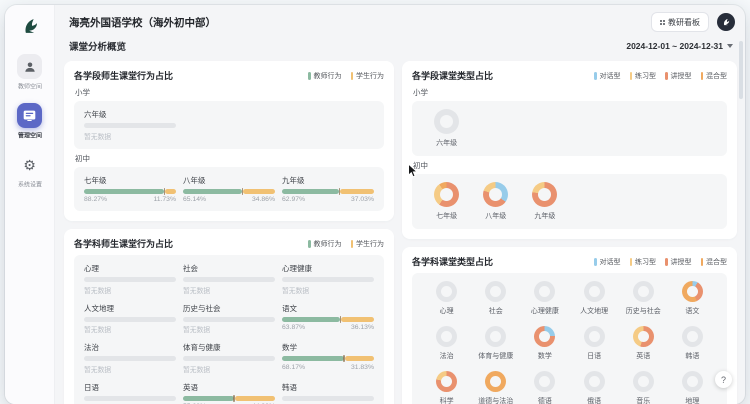 The height and width of the screenshot is (404, 750). I want to click on sidebar-nav-item: ⚙ 系统设置, so click(30, 171).